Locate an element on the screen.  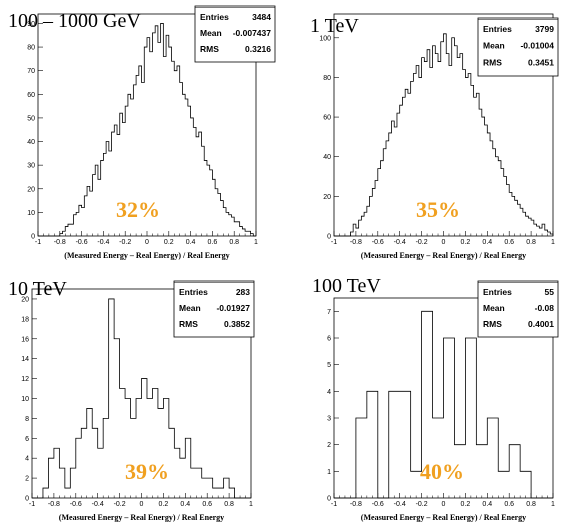
stats-box: Entries 55 Mean -0.08 RMS 0.4001 is located at coordinates (518, 309).